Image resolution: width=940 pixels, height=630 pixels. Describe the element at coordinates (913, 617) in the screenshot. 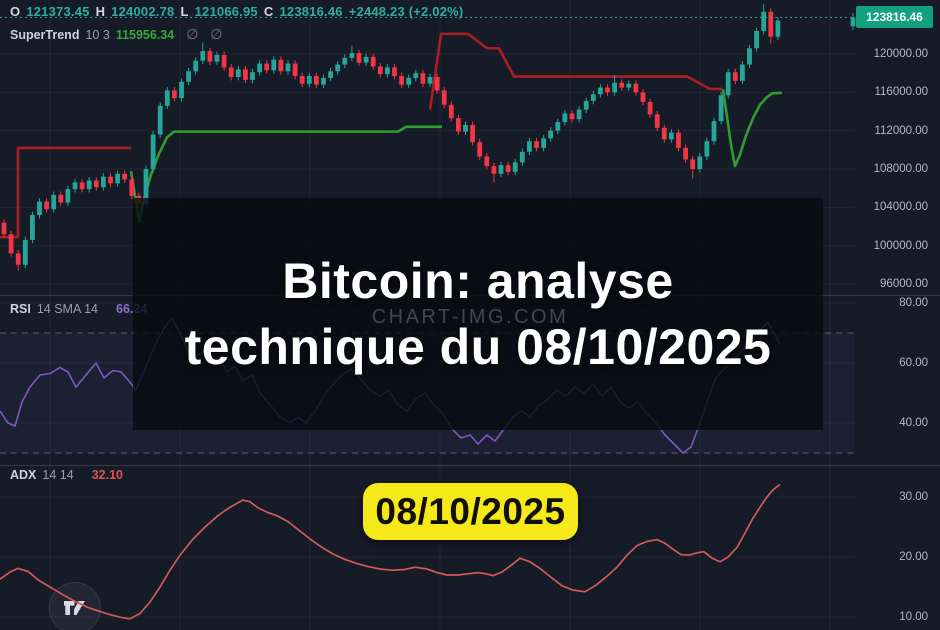

I see `axis-tick-label: 10.00` at that location.